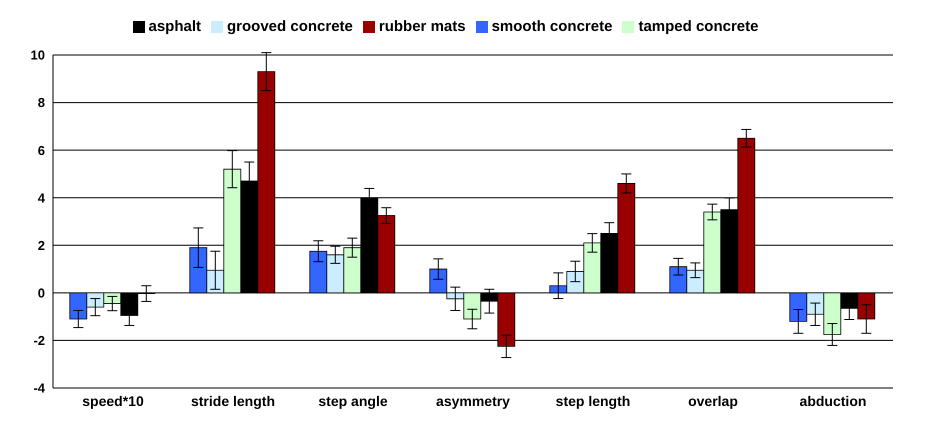  Describe the element at coordinates (113, 400) in the screenshot. I see `x-tick-label: speed*10` at that location.